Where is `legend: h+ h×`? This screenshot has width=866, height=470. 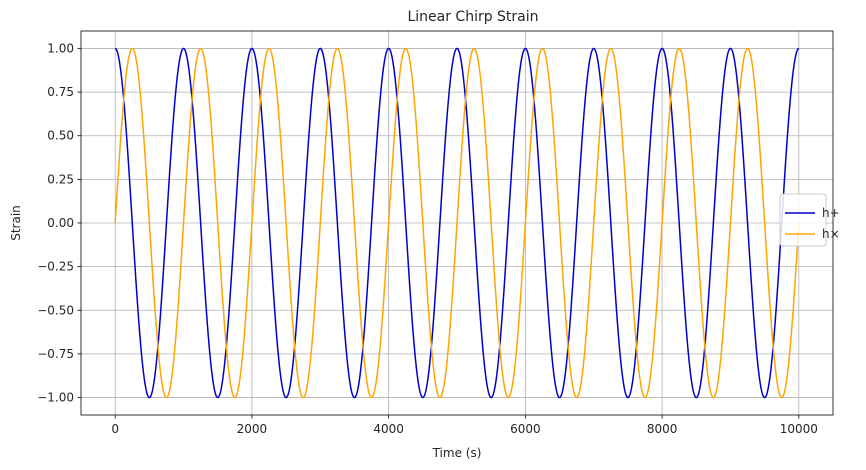
legend: h+ h× is located at coordinates (809, 220).